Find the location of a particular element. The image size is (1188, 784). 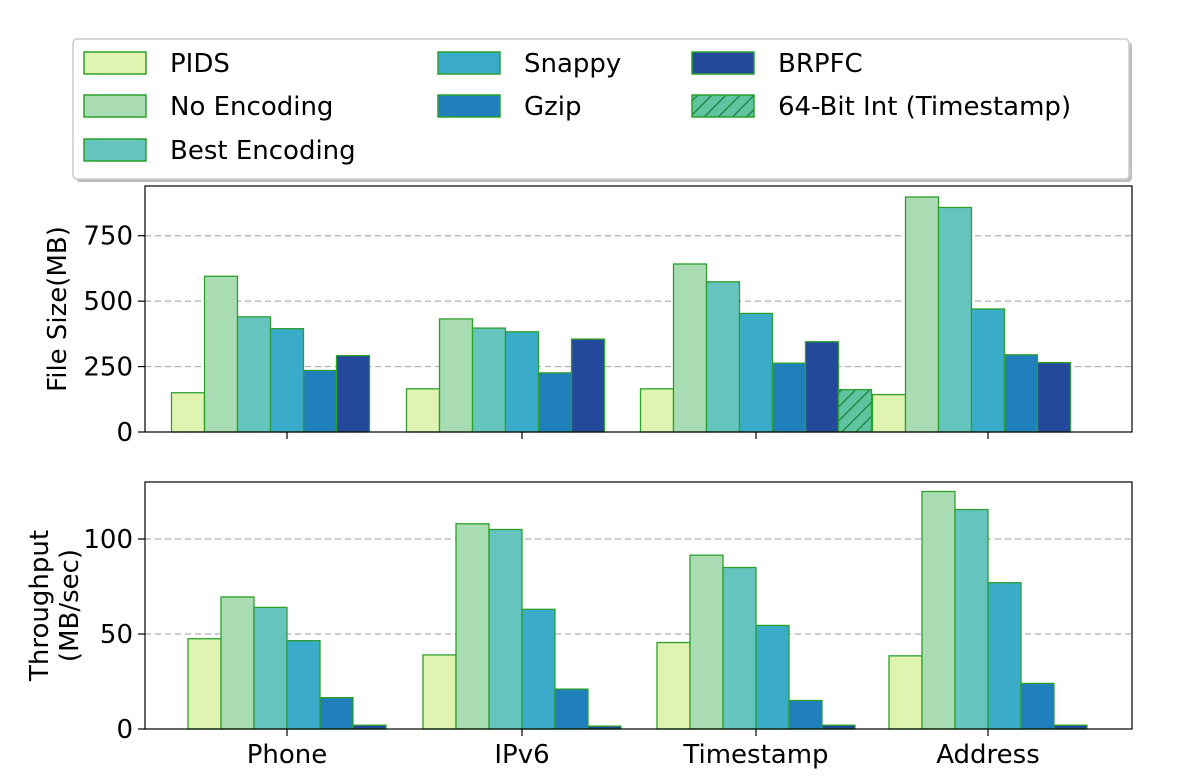

y-tick-label-100: 100 is located at coordinates (108, 540).